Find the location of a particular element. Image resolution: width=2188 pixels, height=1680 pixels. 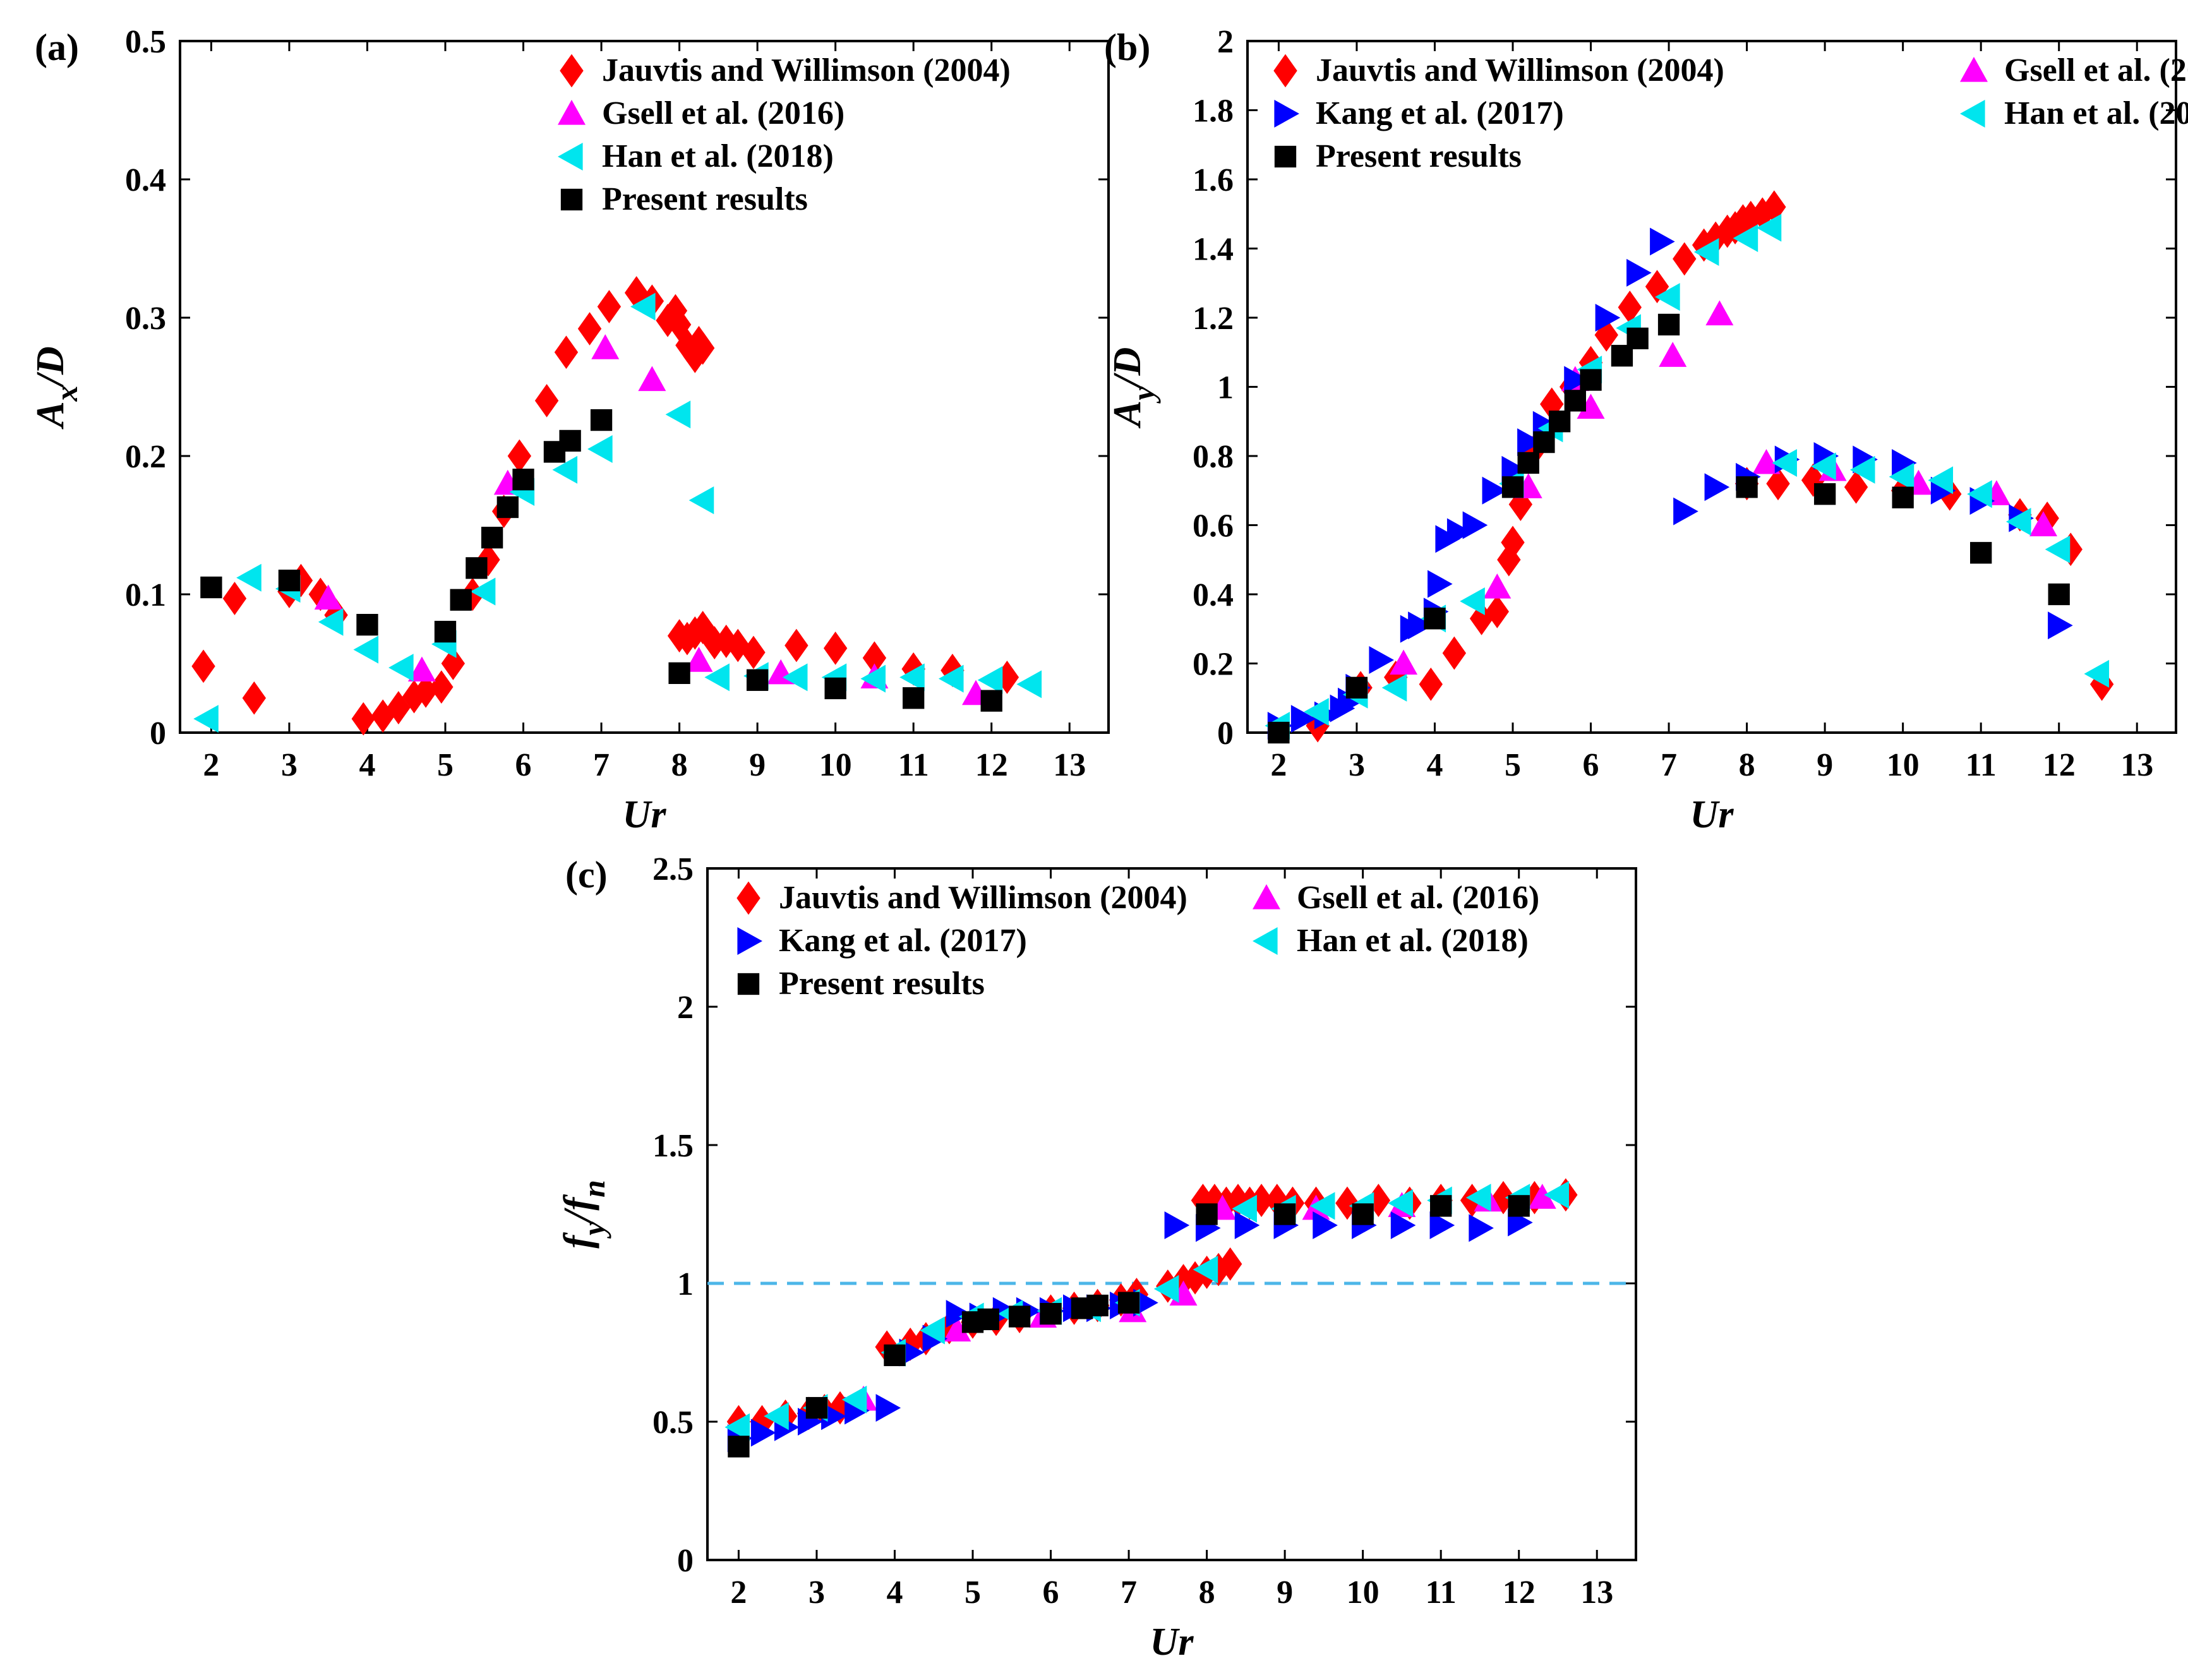

y-axis-label: Ay/D is located at coordinates (1133, 388).